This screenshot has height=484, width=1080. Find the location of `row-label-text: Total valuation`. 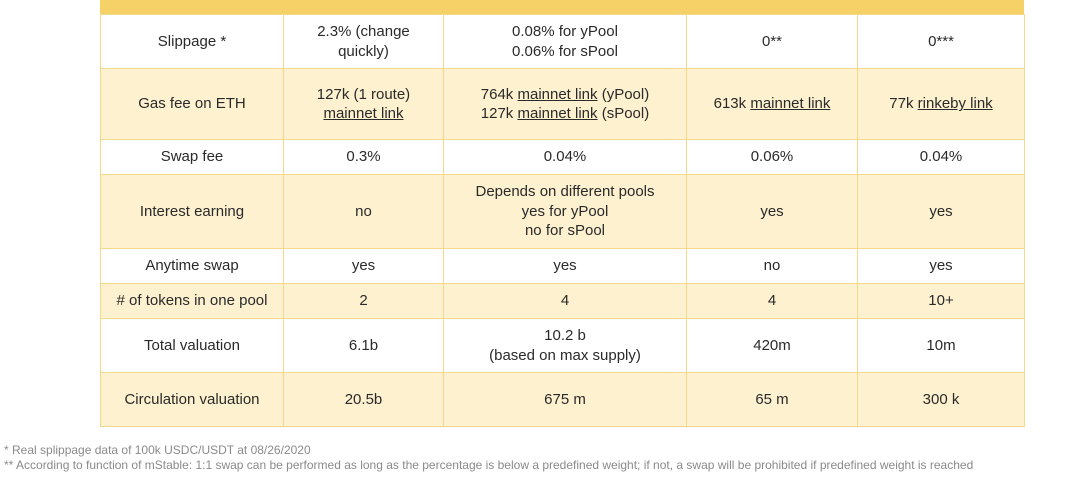

row-label-text: Total valuation is located at coordinates (192, 345).